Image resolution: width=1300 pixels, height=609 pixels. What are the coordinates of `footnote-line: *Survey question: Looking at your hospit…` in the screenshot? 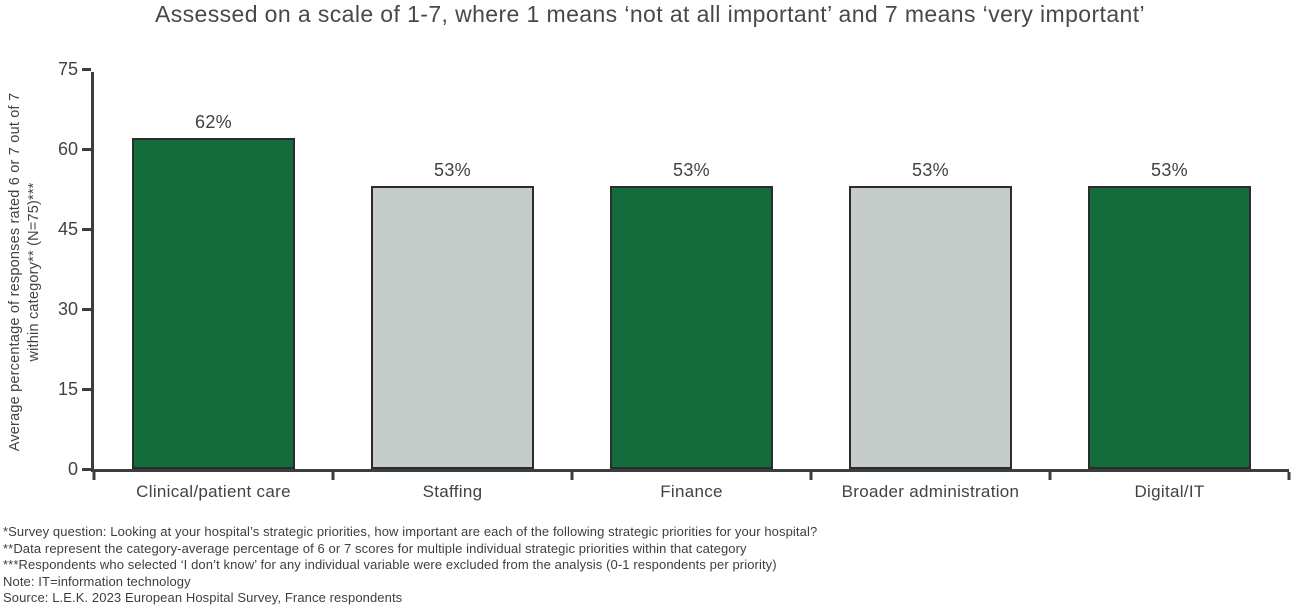 It's located at (410, 531).